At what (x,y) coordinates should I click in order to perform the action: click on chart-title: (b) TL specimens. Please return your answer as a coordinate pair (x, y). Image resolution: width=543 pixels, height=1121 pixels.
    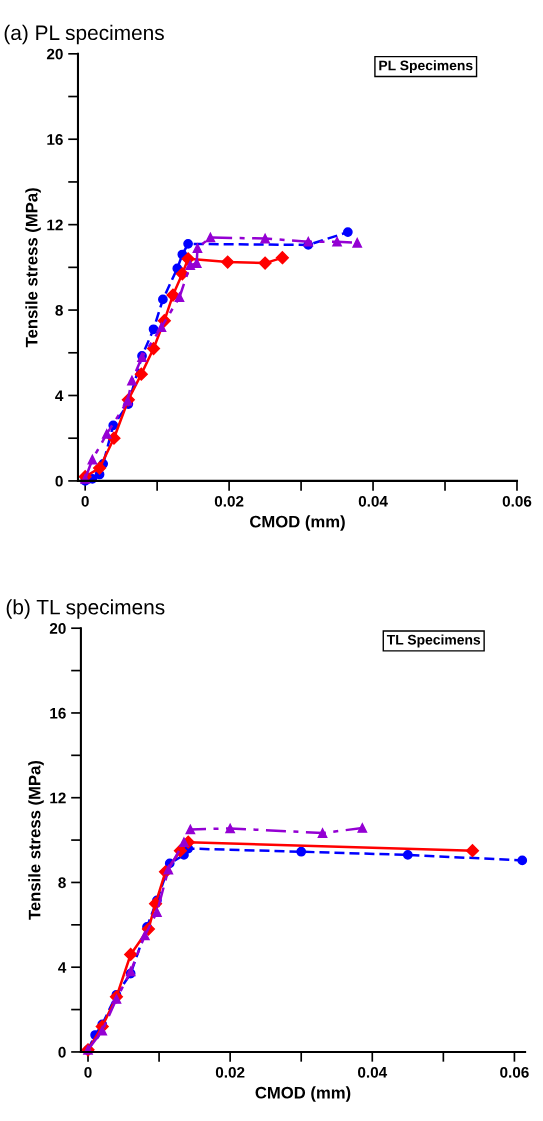
    Looking at the image, I should click on (85, 609).